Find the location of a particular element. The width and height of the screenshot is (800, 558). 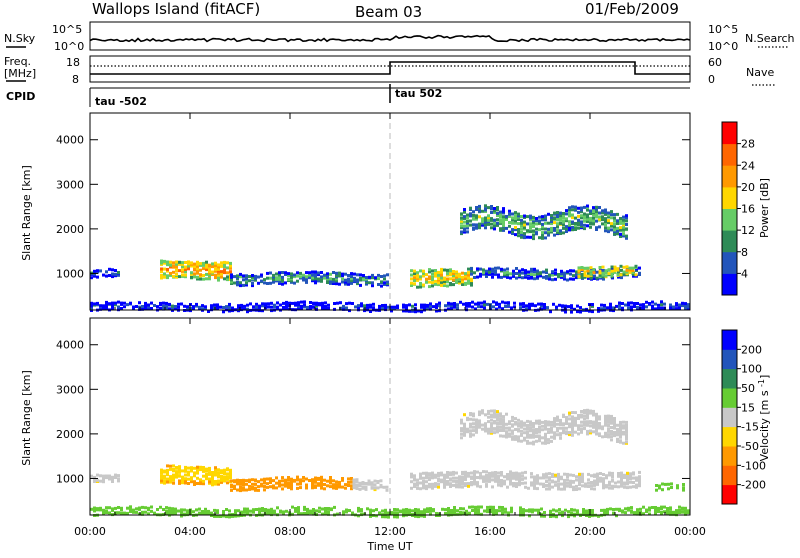

nsky-label: N.Sky is located at coordinates (20, 38).